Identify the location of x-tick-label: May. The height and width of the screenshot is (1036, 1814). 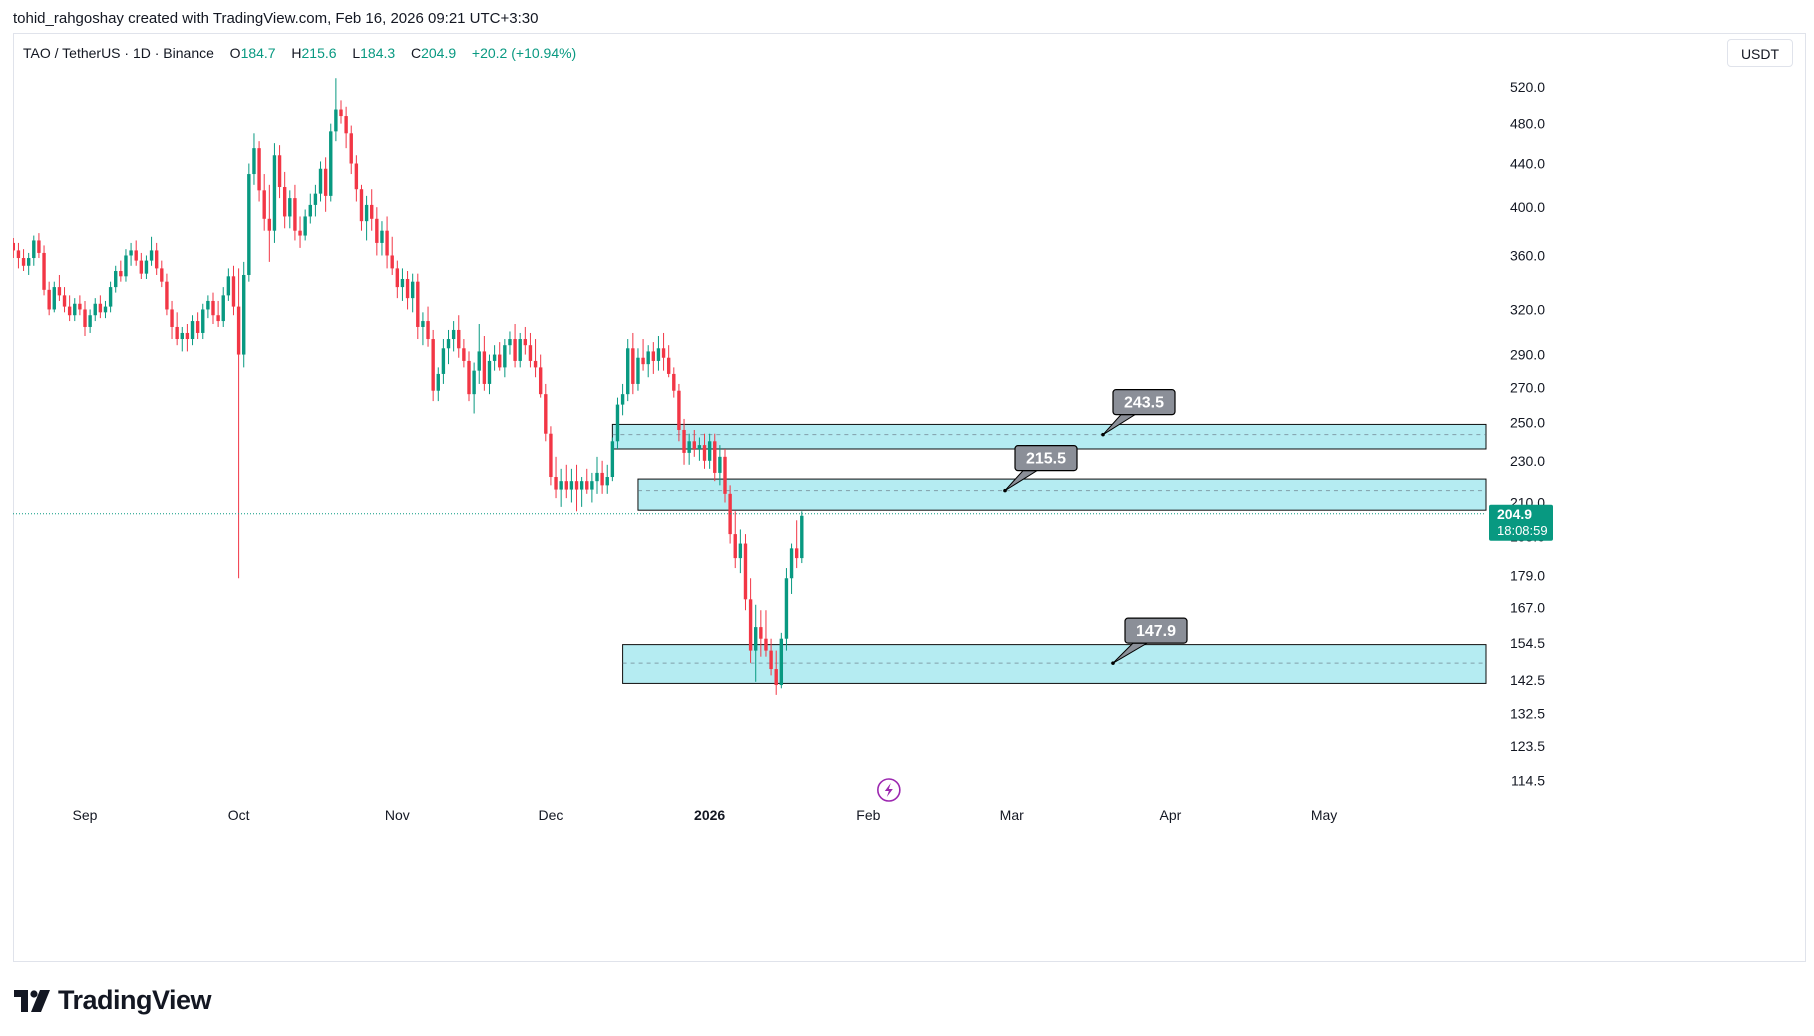
(1324, 815).